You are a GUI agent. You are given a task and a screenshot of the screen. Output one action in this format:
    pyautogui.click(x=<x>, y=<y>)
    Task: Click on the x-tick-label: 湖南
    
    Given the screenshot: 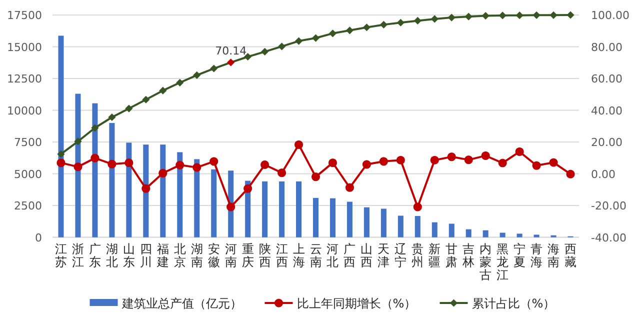 What is the action you would take?
    pyautogui.click(x=196, y=255)
    